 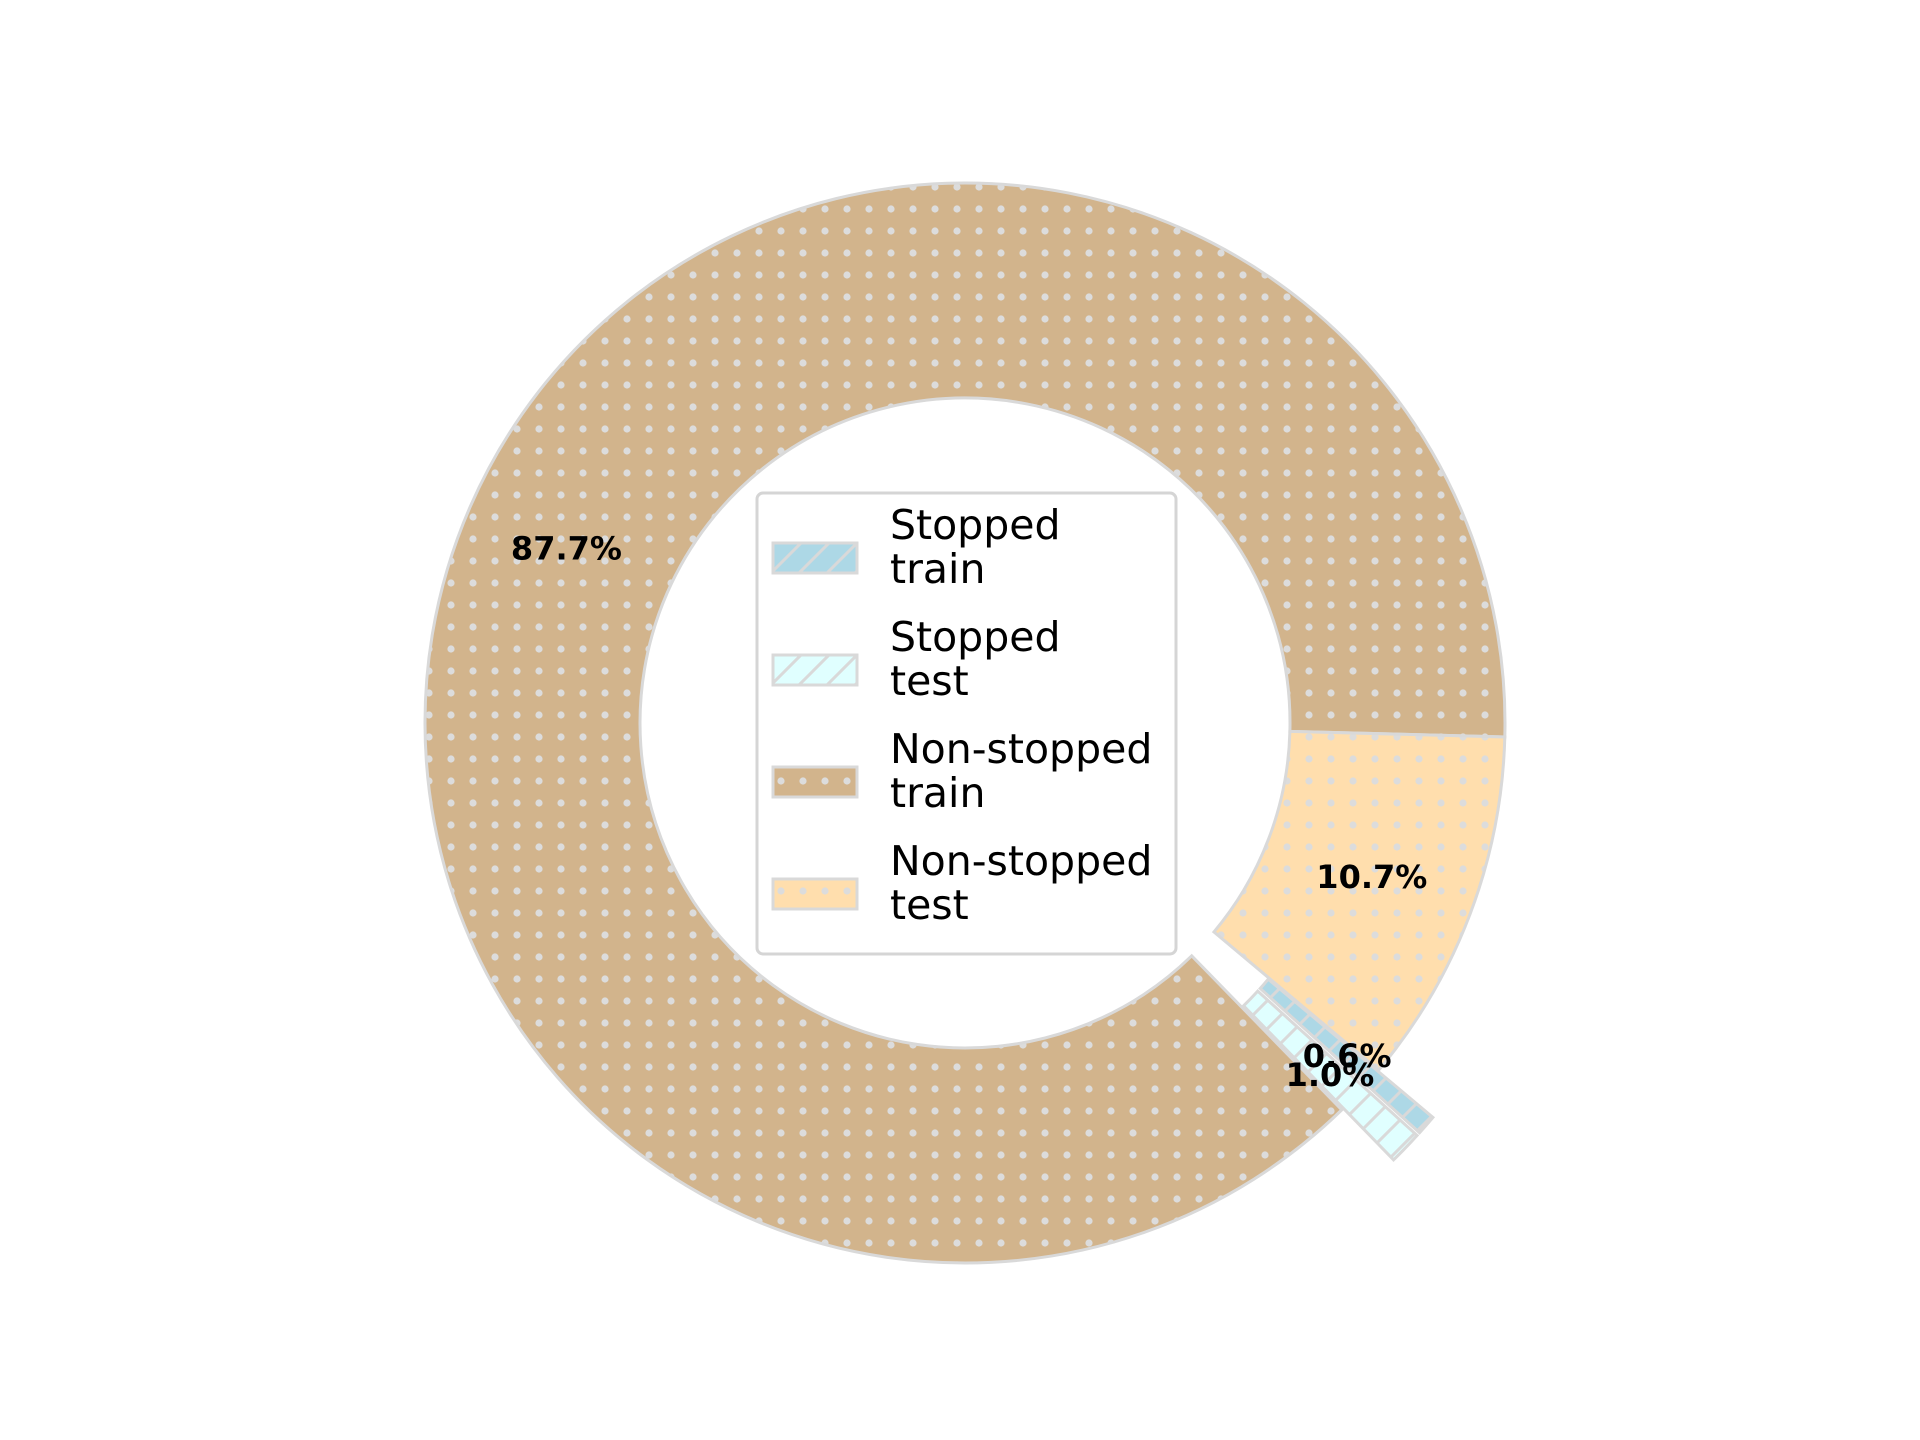 What do you see at coordinates (1021, 883) in the screenshot?
I see `legend-label-3: Non-stopped test` at bounding box center [1021, 883].